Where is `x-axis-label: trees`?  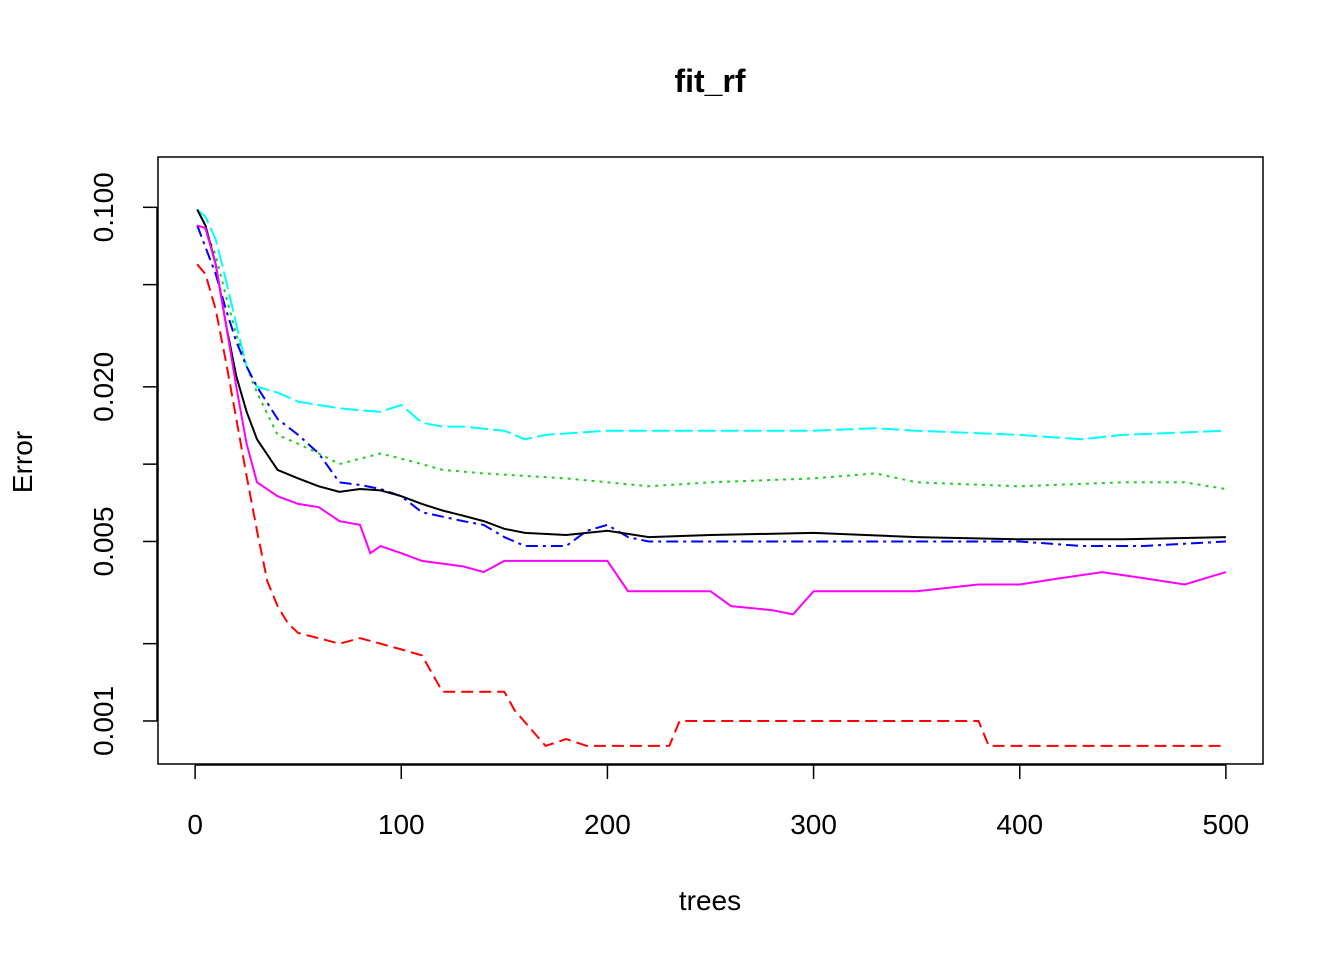
x-axis-label: trees is located at coordinates (710, 900).